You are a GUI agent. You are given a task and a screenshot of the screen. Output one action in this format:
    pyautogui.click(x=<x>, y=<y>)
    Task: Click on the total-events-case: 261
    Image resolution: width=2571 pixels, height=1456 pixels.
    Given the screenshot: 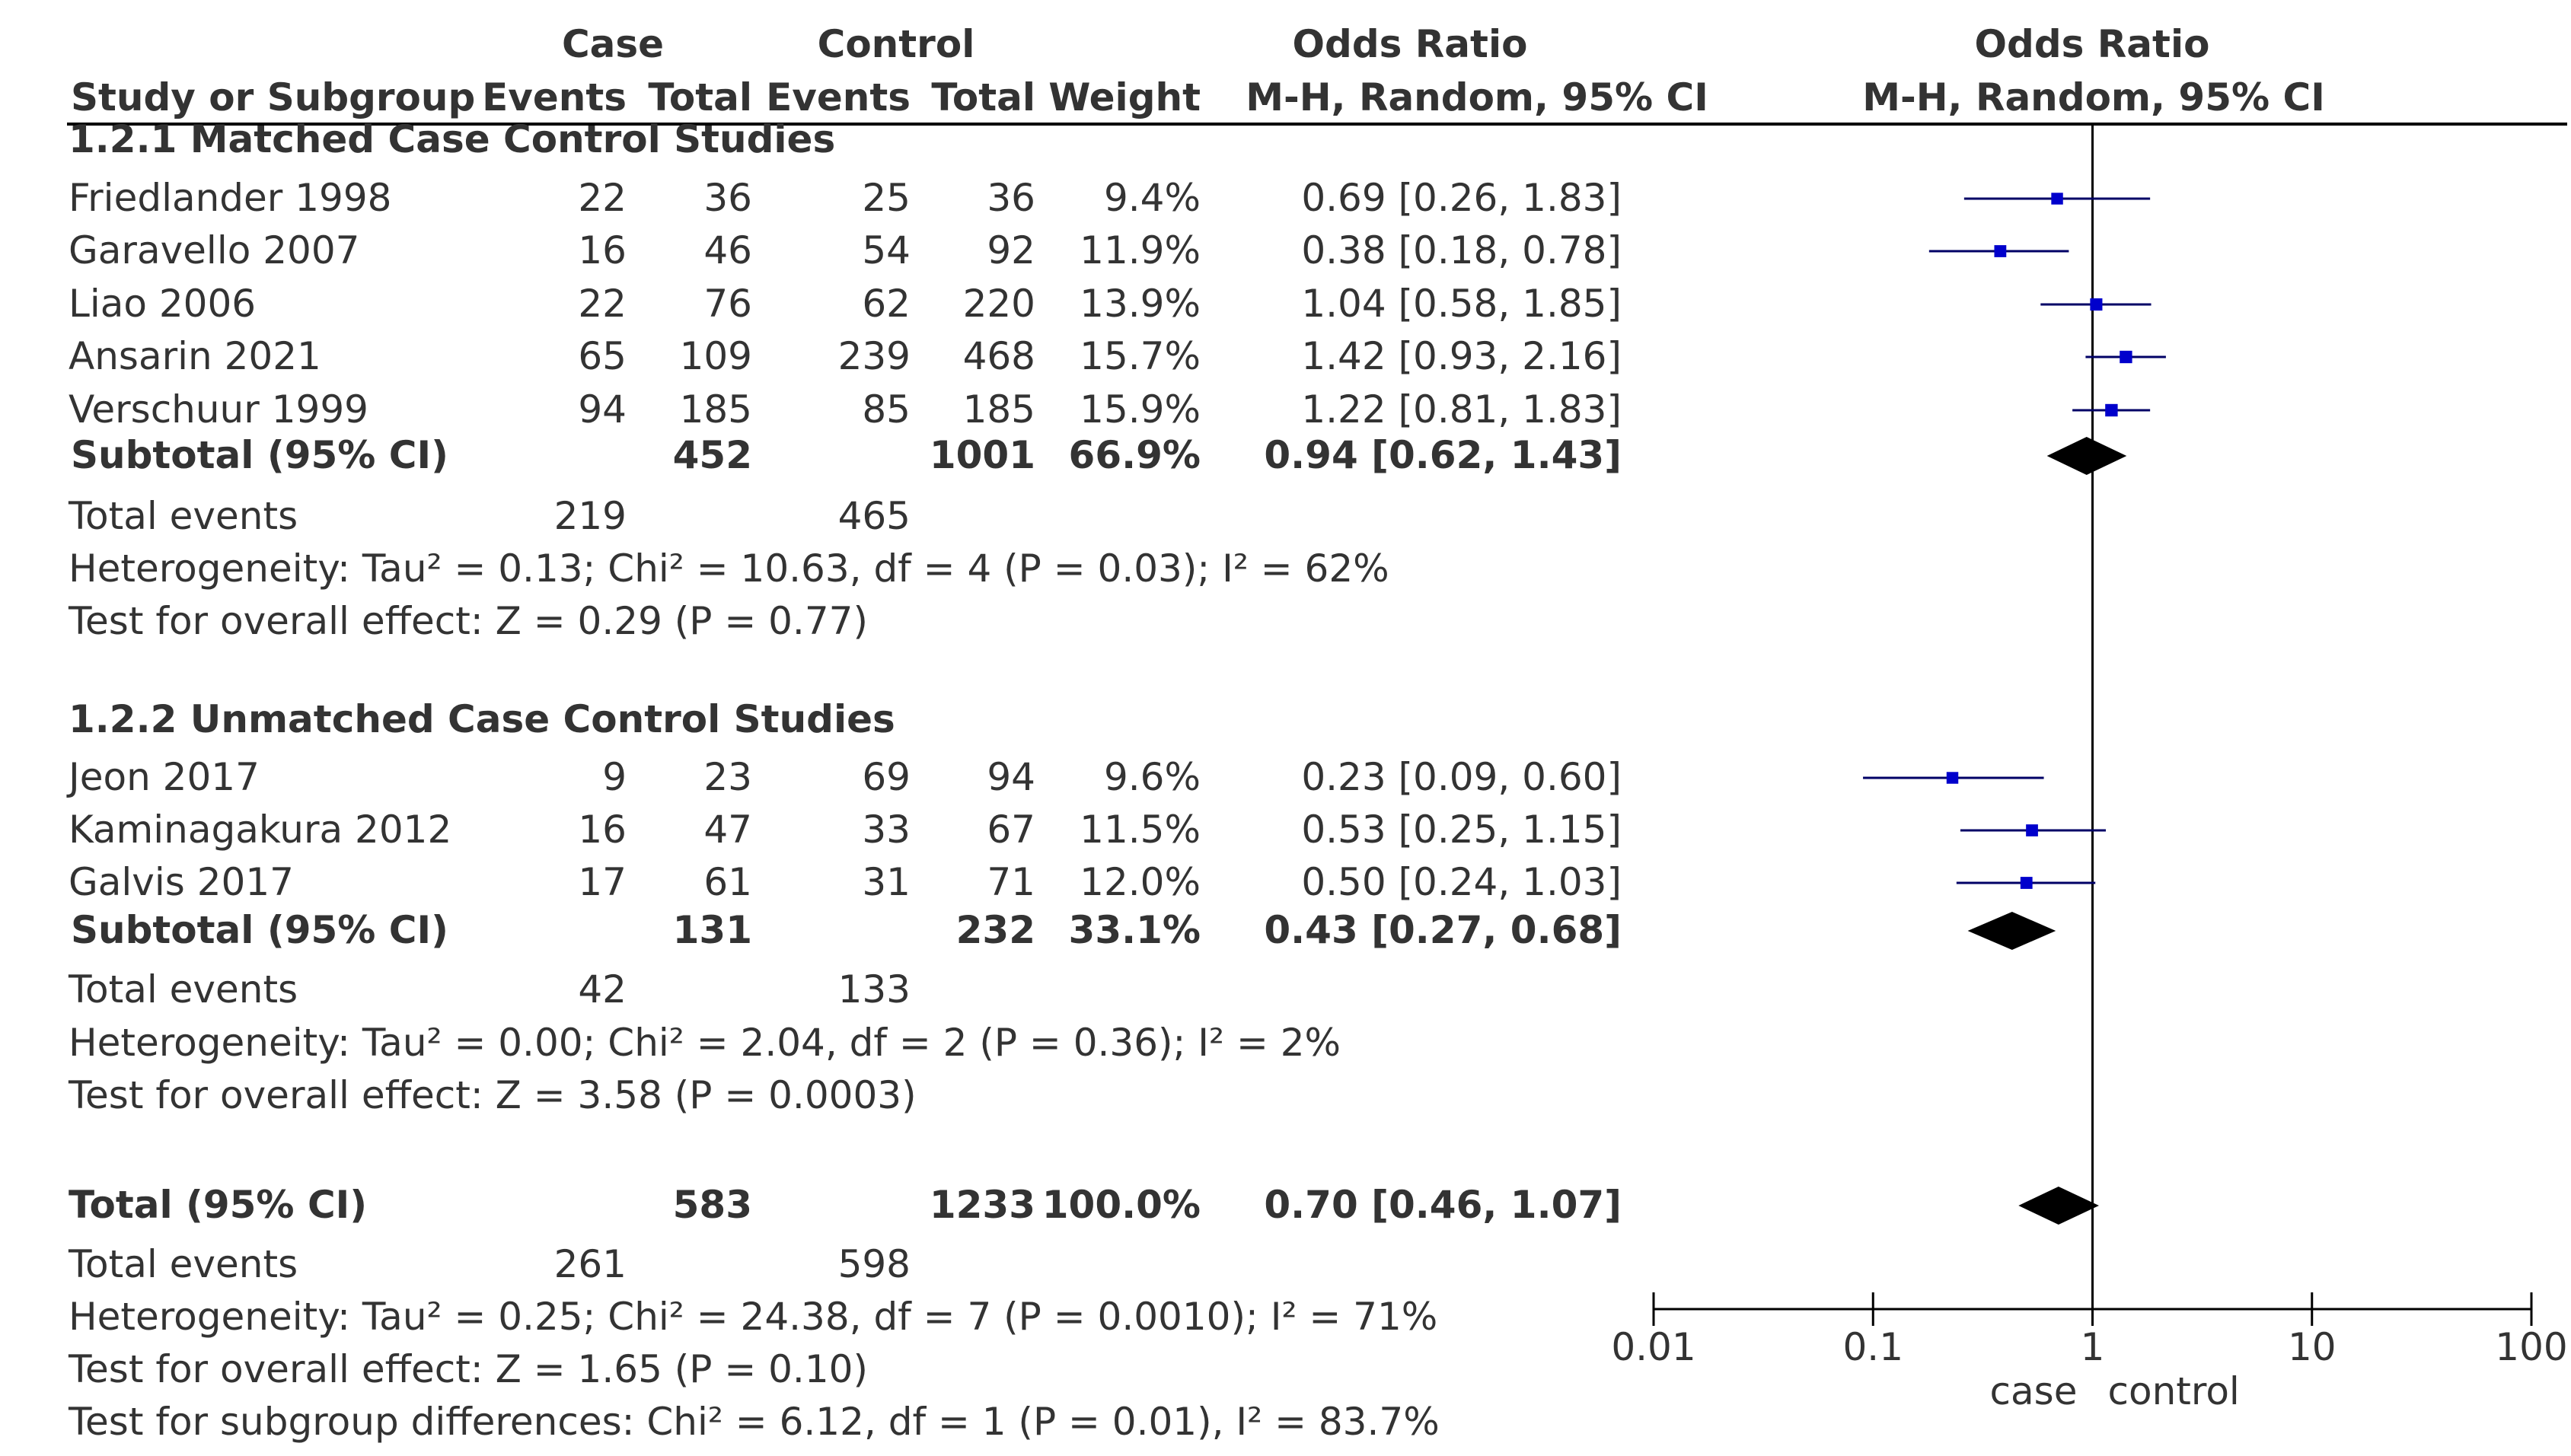 What is the action you would take?
    pyautogui.click(x=590, y=1264)
    